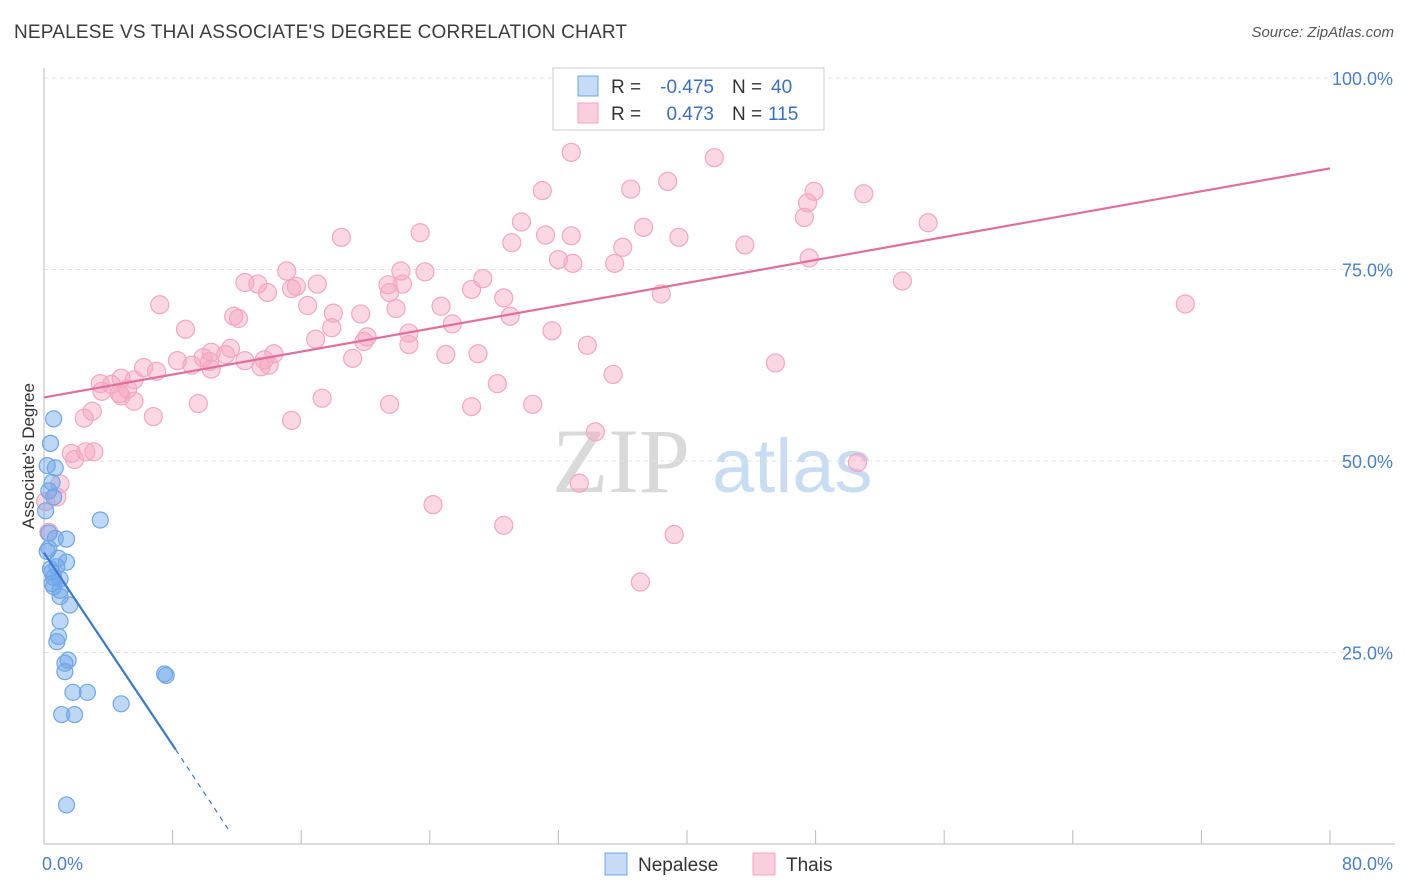  I want to click on legend-n-label-nepalese: N =, so click(747, 87).